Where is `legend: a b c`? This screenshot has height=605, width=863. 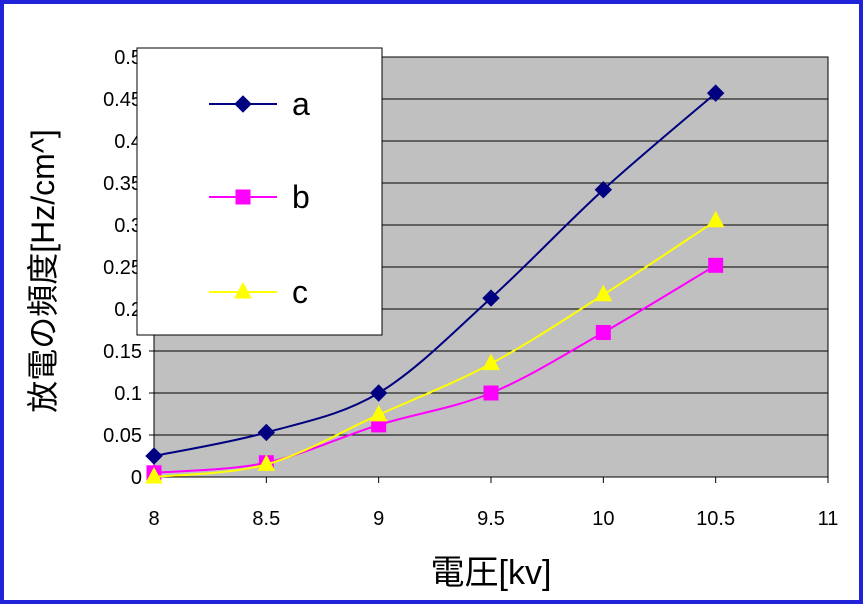 legend: a b c is located at coordinates (259, 191).